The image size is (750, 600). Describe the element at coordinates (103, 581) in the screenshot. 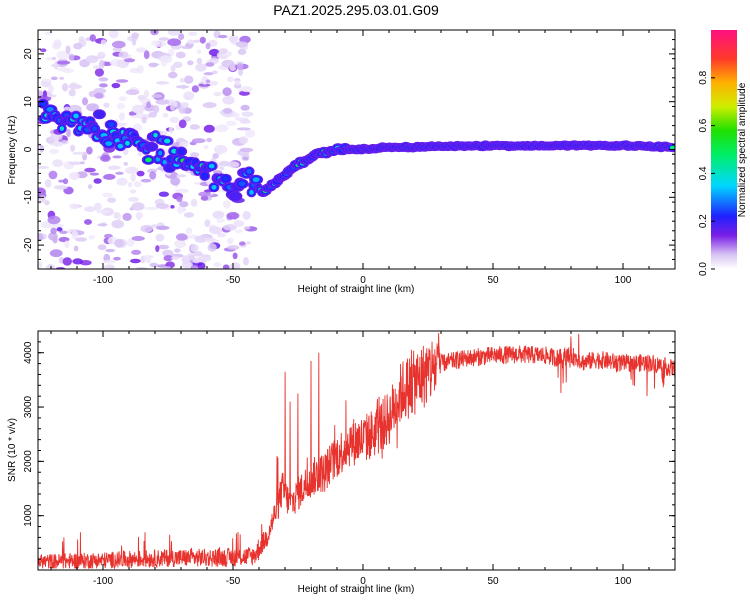

I see `x-tick-label: -100` at that location.